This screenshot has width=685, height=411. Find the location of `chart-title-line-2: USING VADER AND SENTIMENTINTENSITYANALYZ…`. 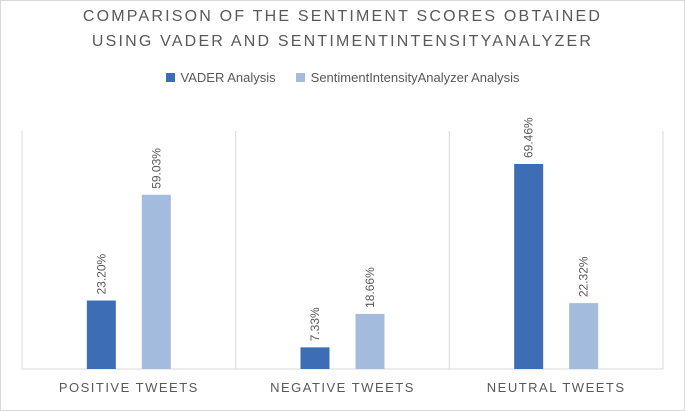

chart-title-line-2: USING VADER AND SENTIMENTINTENSITYANALYZ… is located at coordinates (342, 41).